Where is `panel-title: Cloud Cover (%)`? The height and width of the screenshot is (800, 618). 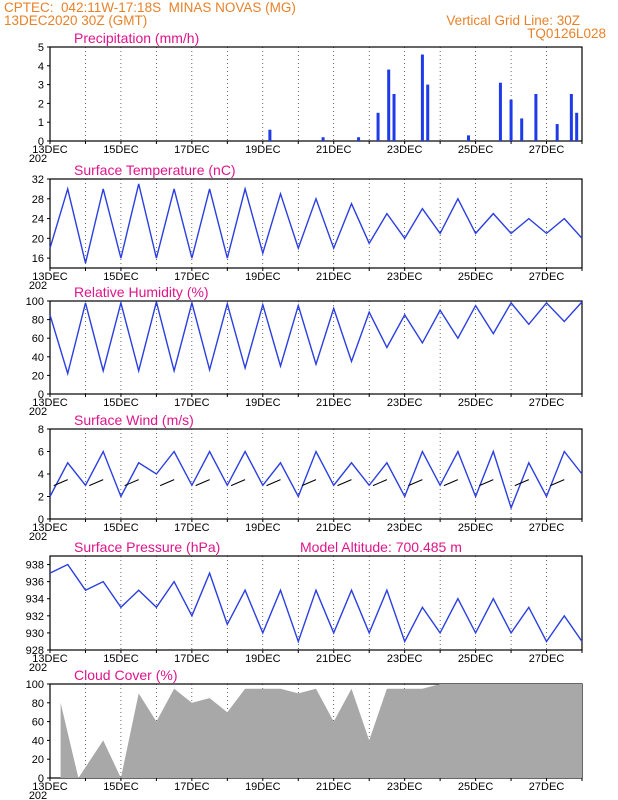 panel-title: Cloud Cover (%) is located at coordinates (125, 675).